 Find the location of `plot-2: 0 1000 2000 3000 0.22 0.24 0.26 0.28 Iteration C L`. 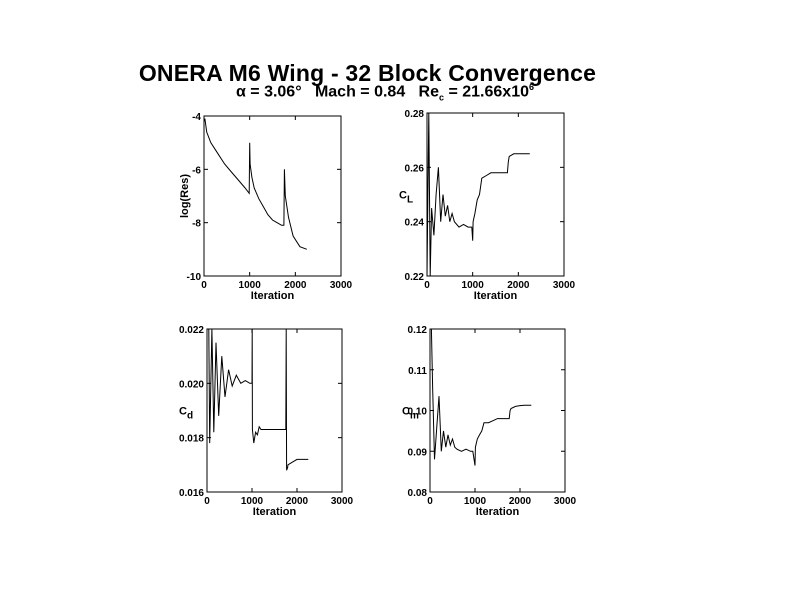

plot-2: 0 1000 2000 3000 0.22 0.24 0.26 0.28 Iteration C L is located at coordinates (487, 205).